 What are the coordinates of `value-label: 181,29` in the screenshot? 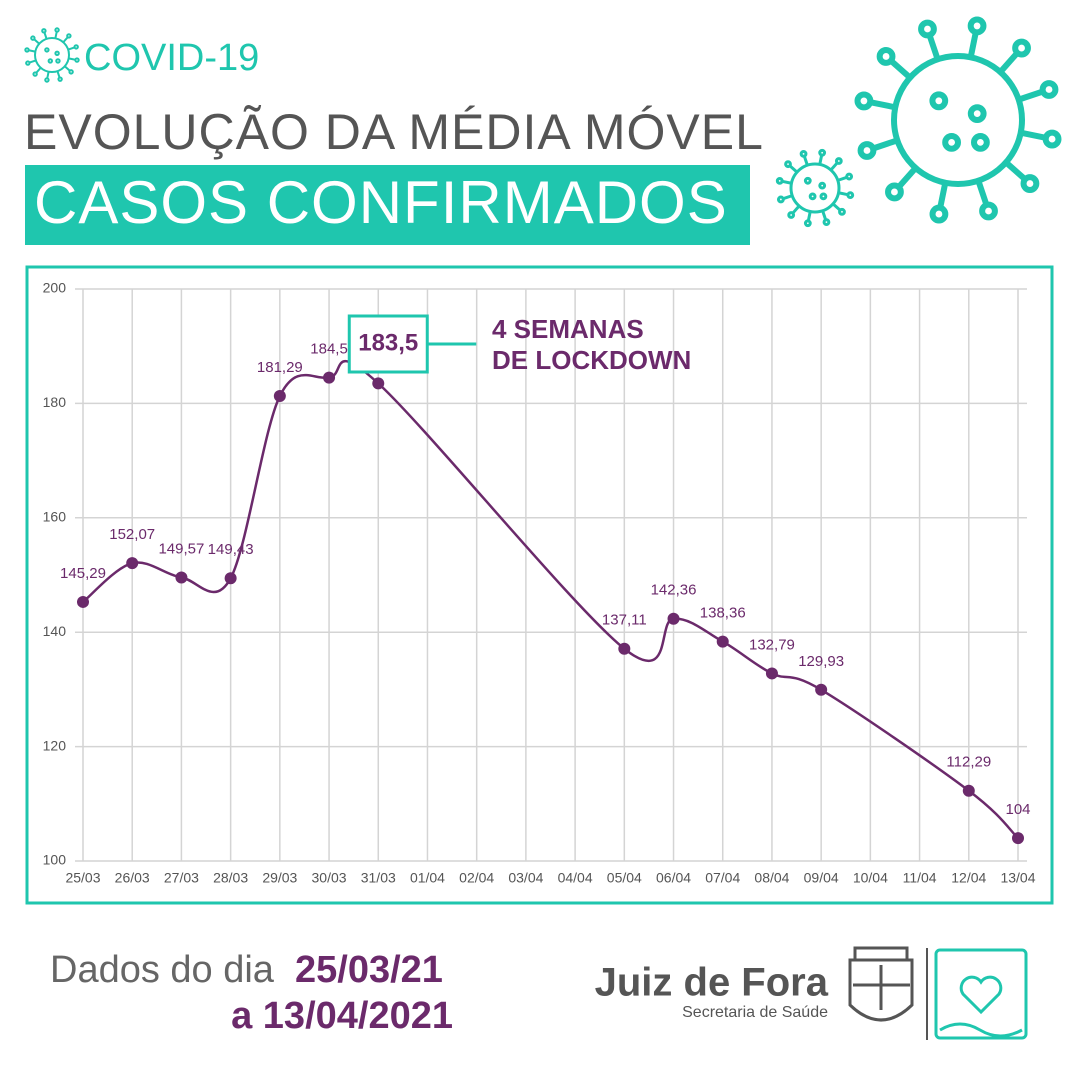 It's located at (280, 367).